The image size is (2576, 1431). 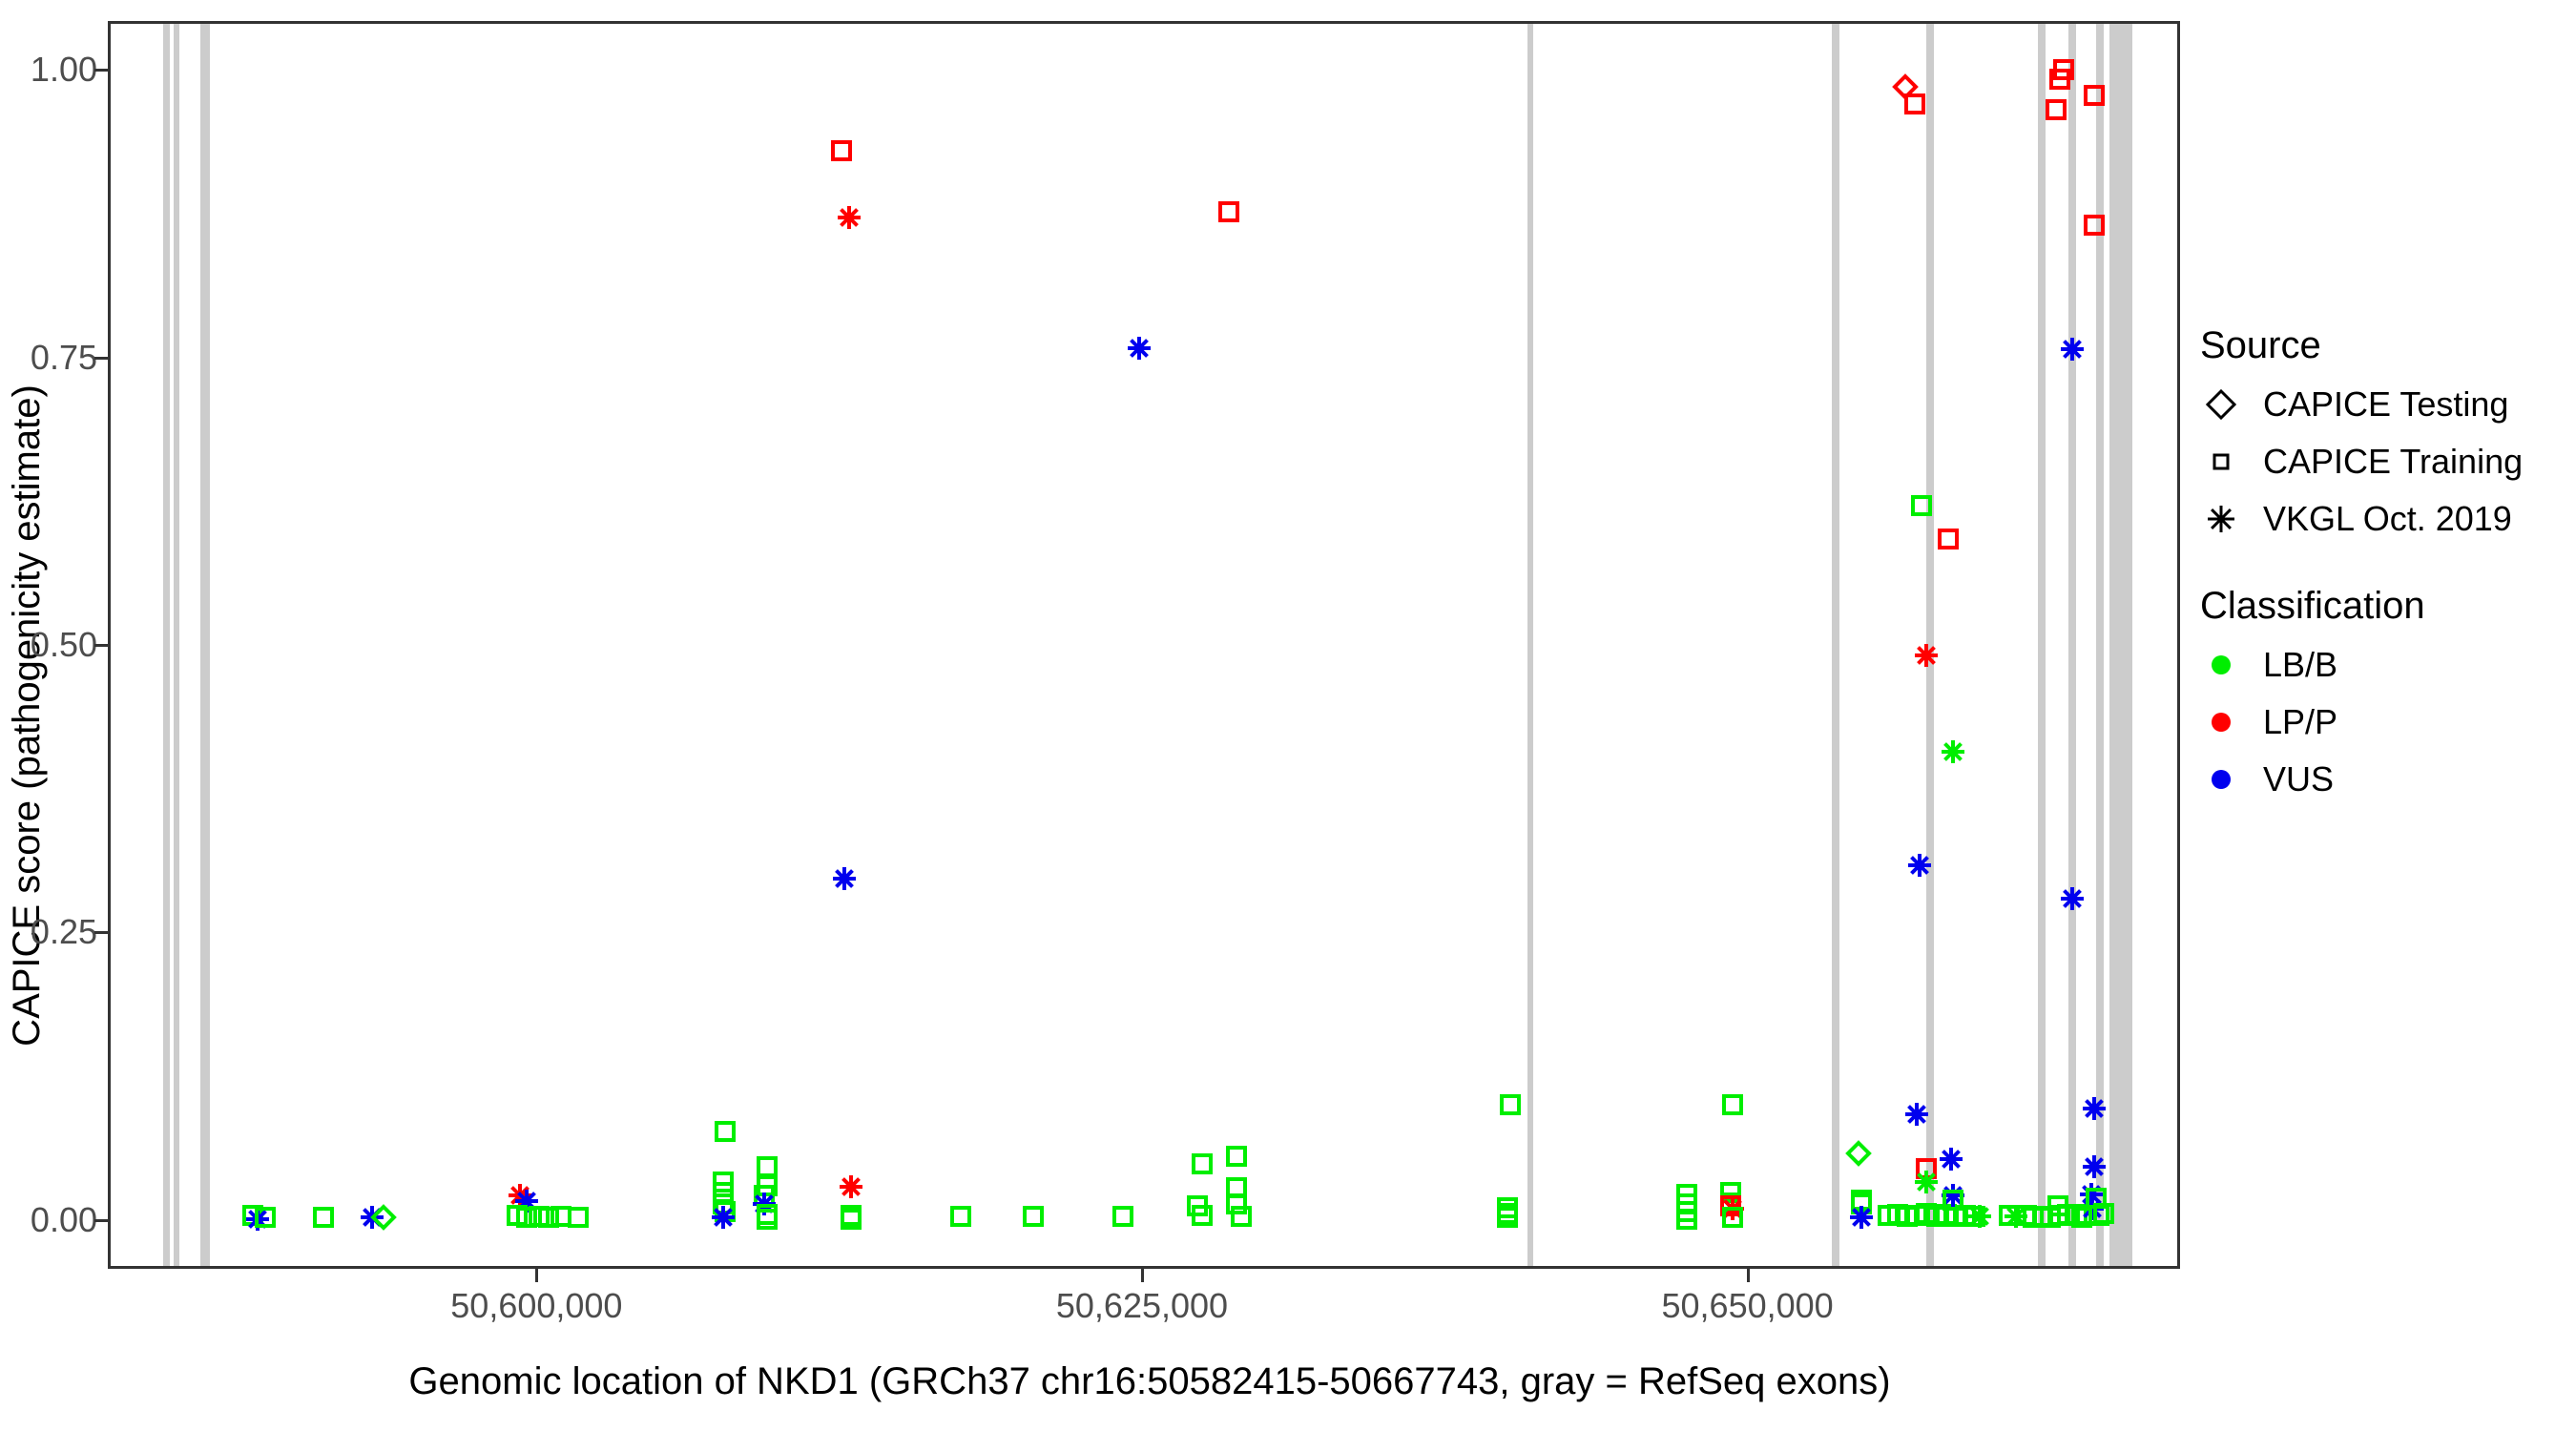 What do you see at coordinates (1747, 1305) in the screenshot?
I see `x-tick-label: 50,650,000` at bounding box center [1747, 1305].